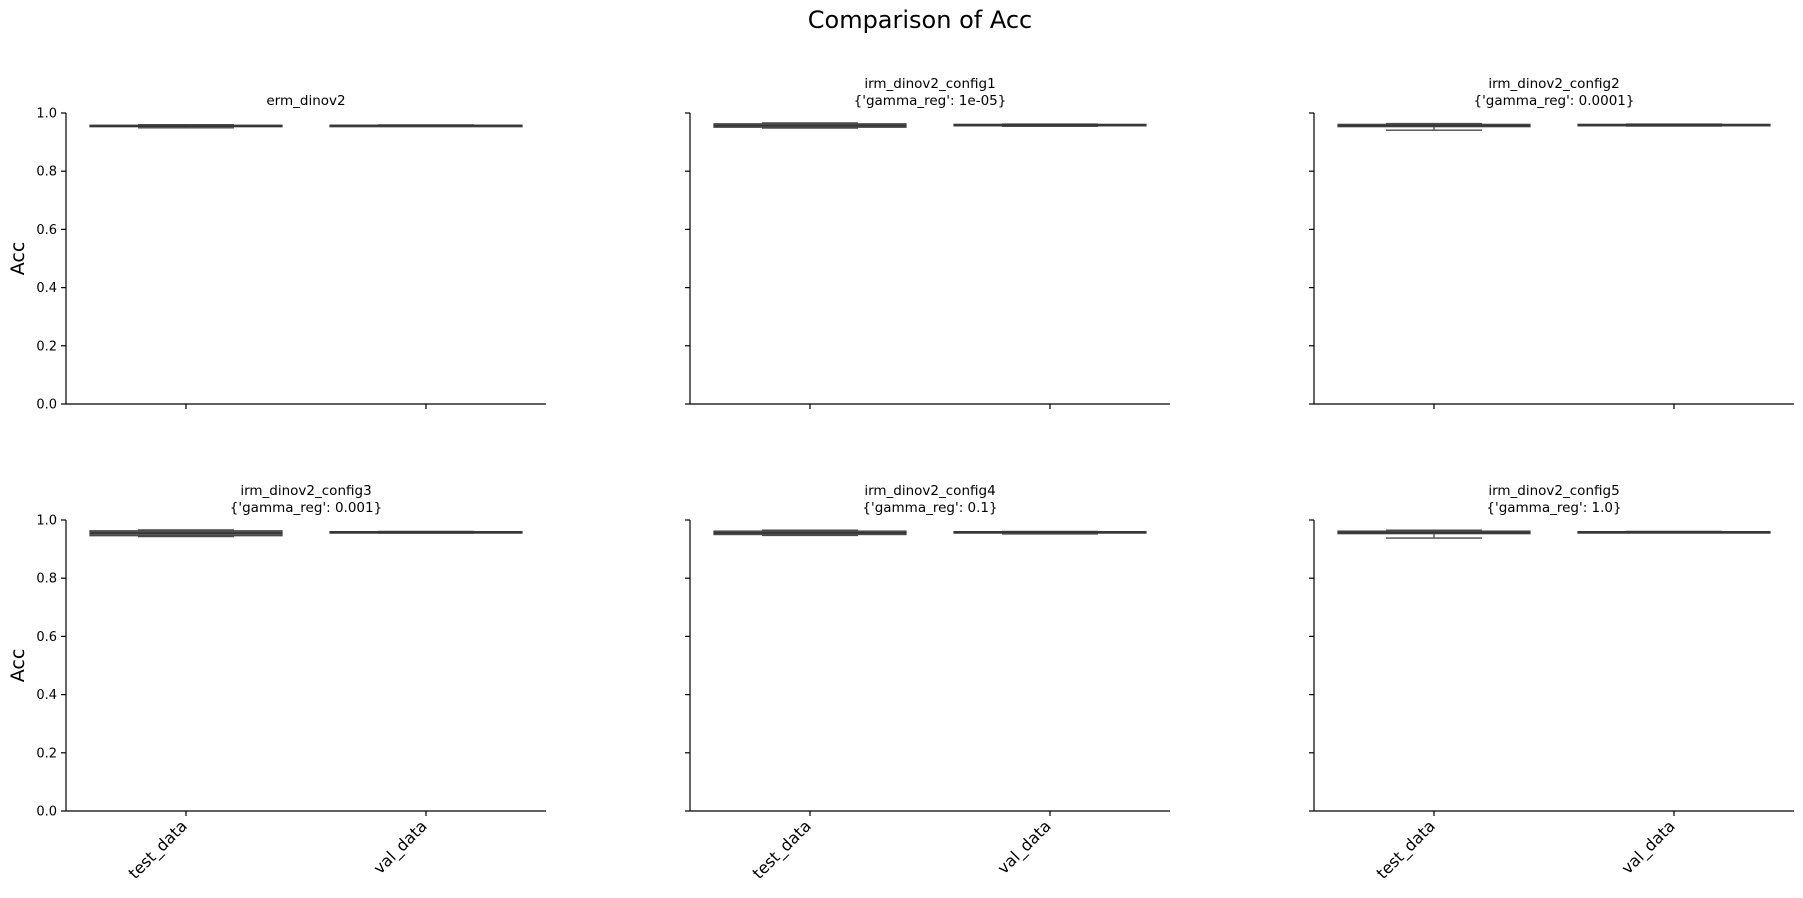 This screenshot has width=1803, height=898. Describe the element at coordinates (920, 20) in the screenshot. I see `figure-title: Comparison of Acc` at that location.